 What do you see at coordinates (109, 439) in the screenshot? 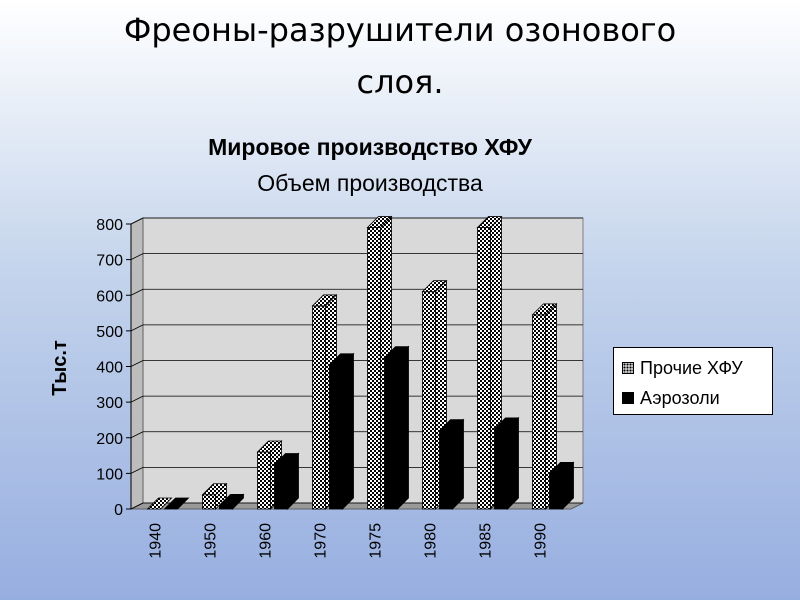
I see `y-tick-label: 200` at bounding box center [109, 439].